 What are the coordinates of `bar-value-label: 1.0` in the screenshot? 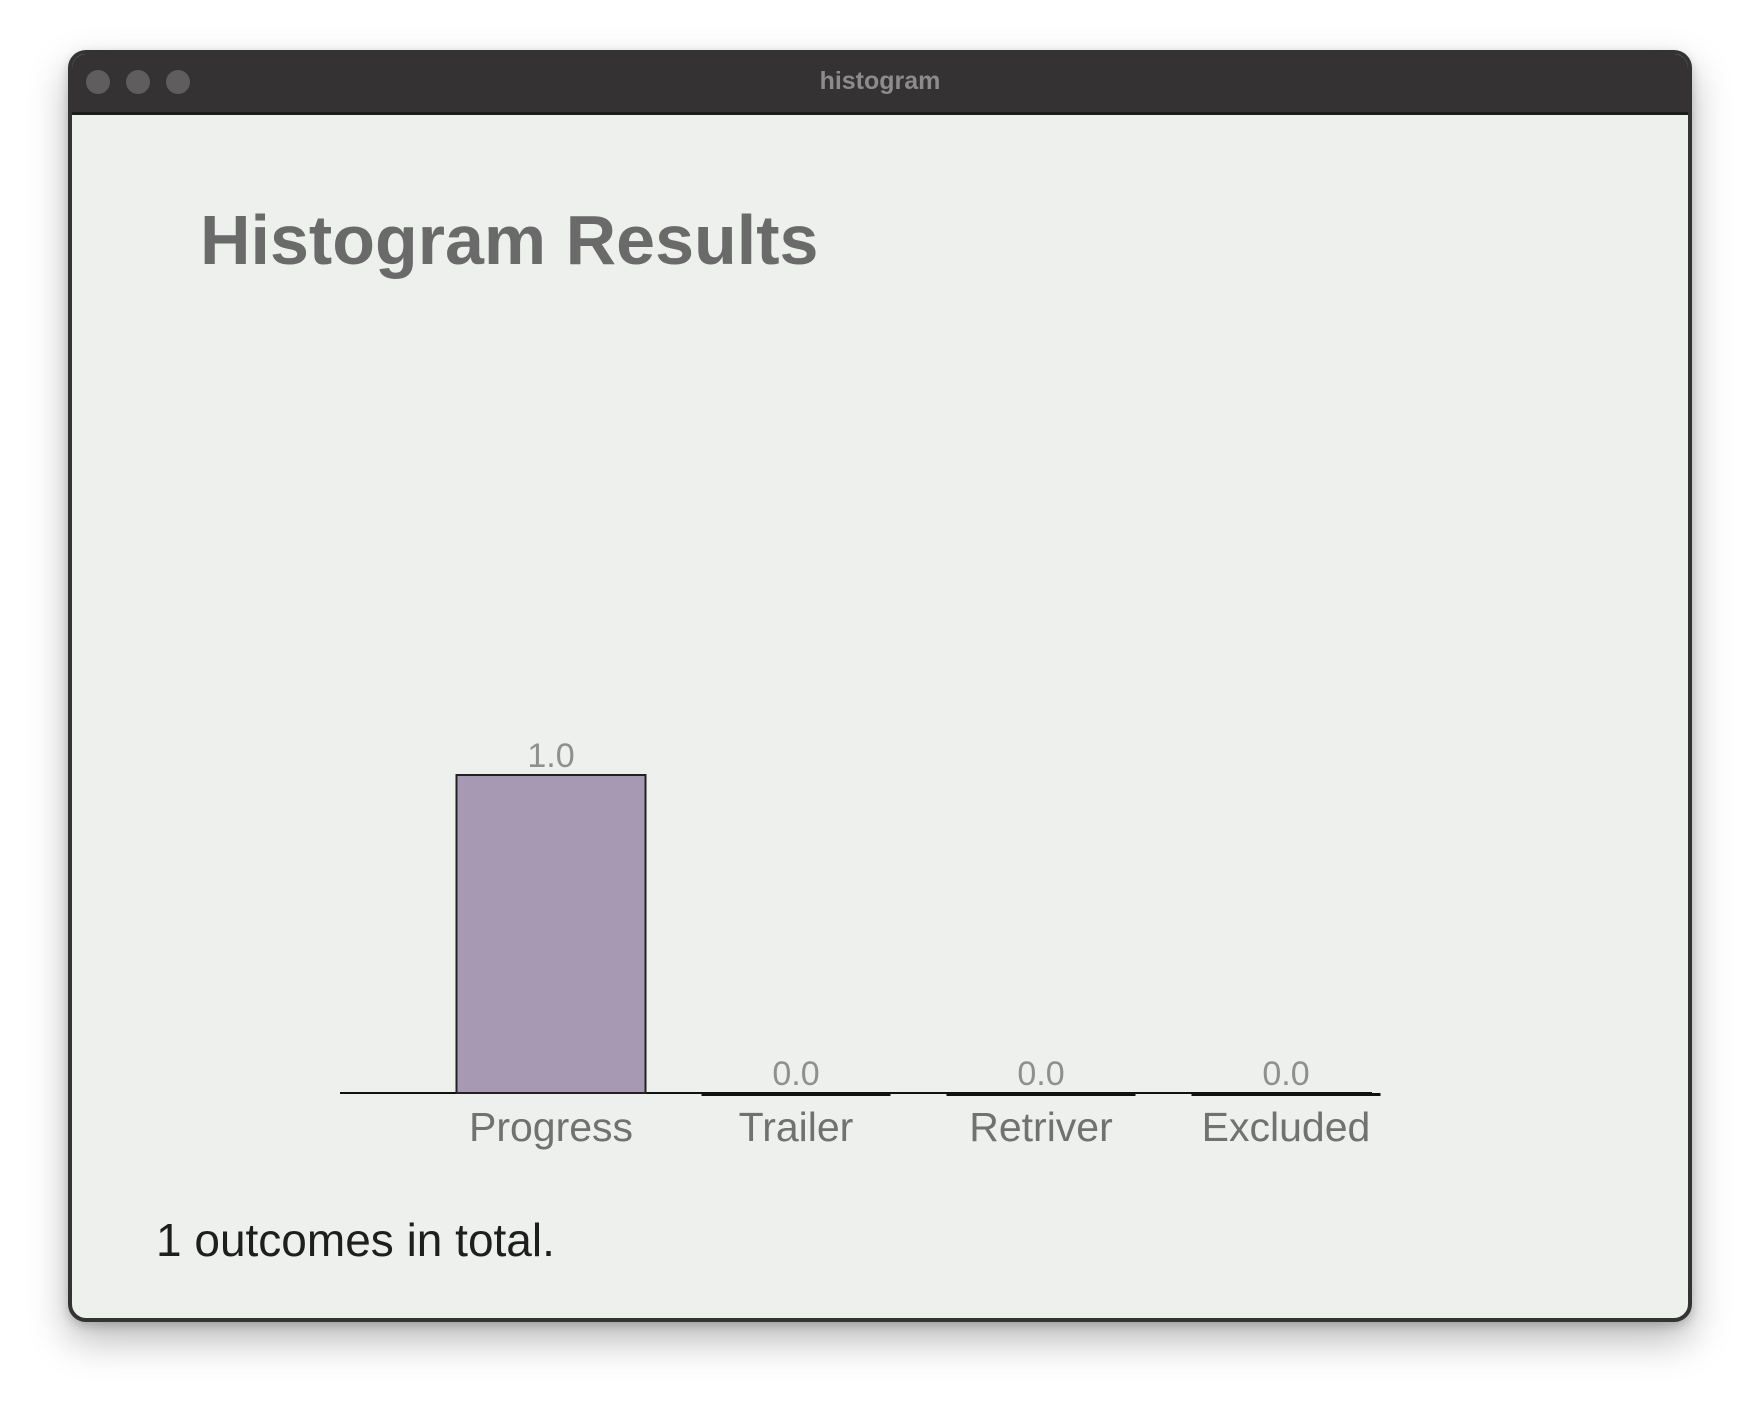 It's located at (550, 756).